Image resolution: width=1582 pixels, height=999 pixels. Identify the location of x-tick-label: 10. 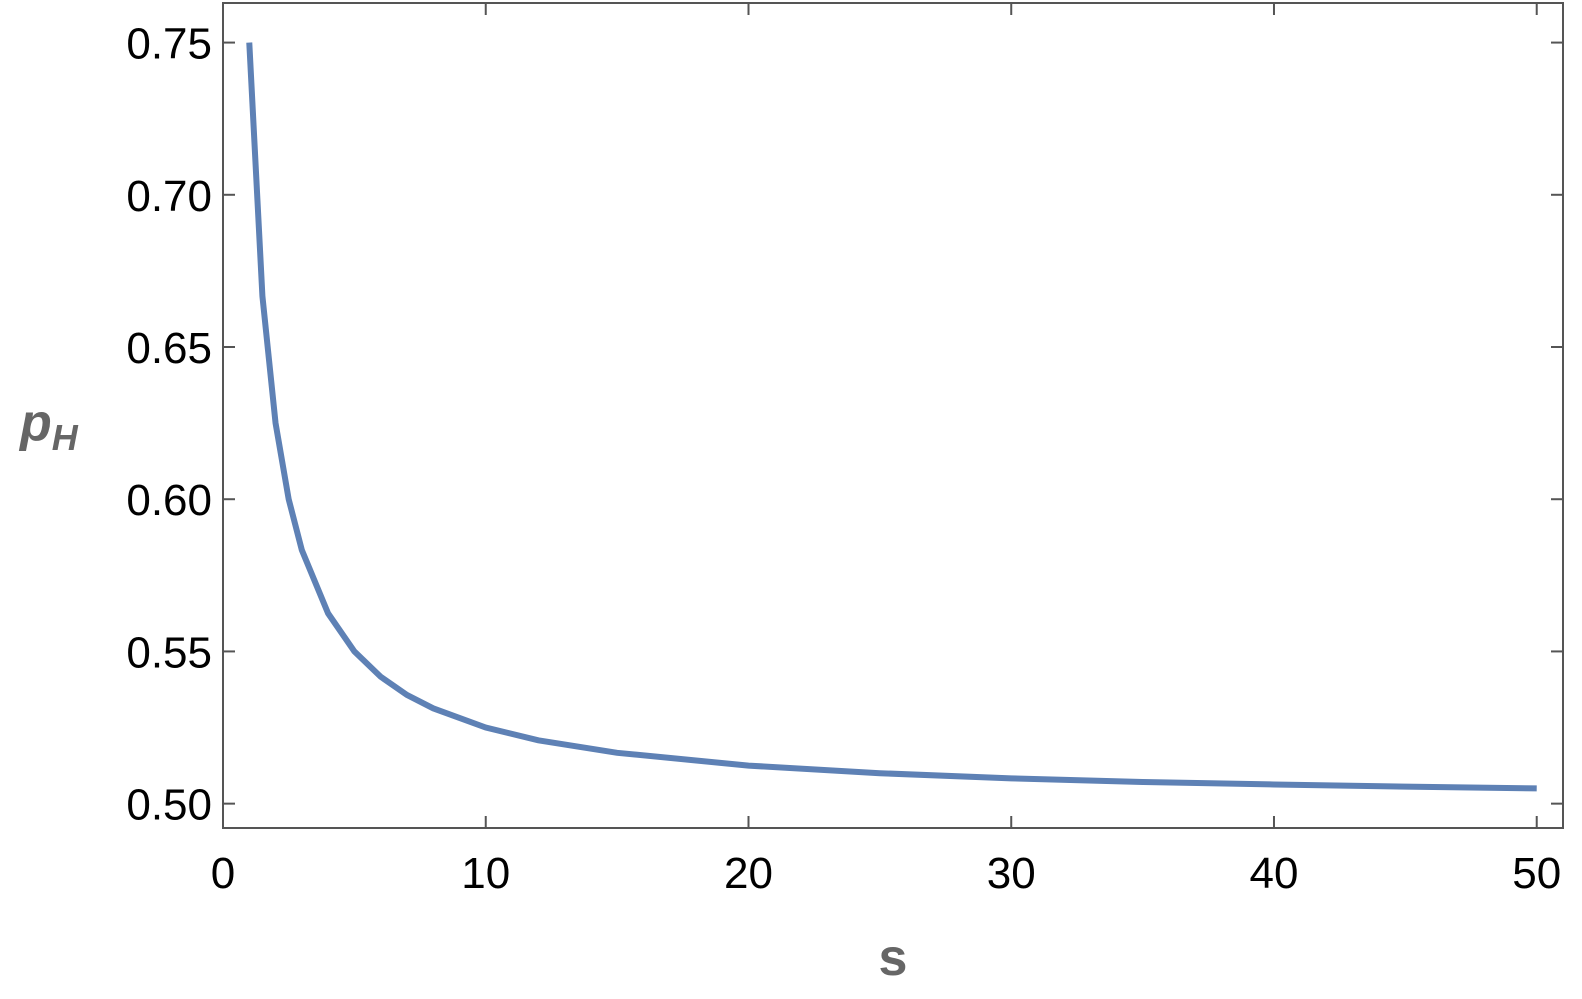
(485, 873).